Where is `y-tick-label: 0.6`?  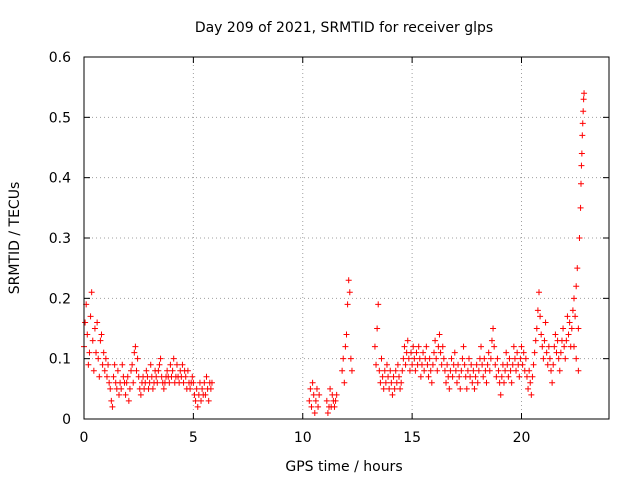 y-tick-label: 0.6 is located at coordinates (60, 58).